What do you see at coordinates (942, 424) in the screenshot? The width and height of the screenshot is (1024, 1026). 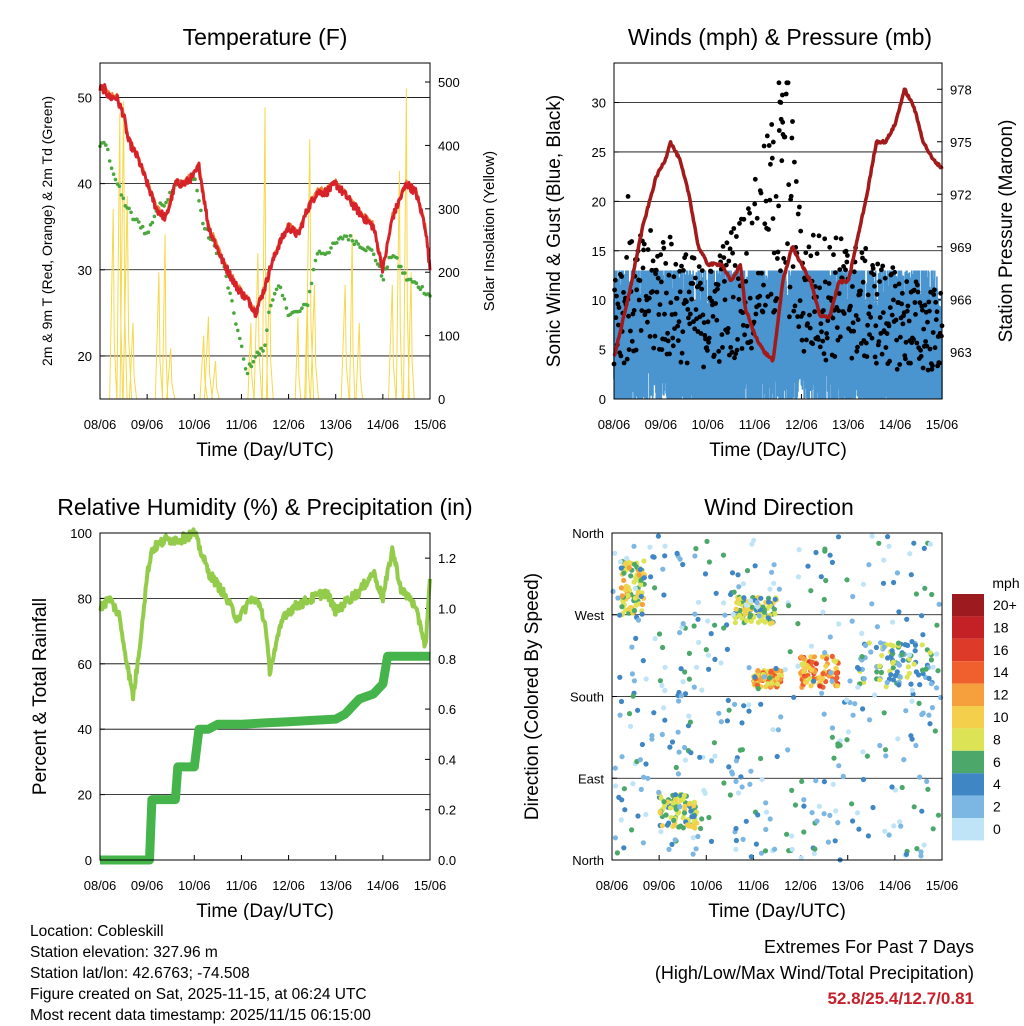 I see `x-tick-label: 15/06` at bounding box center [942, 424].